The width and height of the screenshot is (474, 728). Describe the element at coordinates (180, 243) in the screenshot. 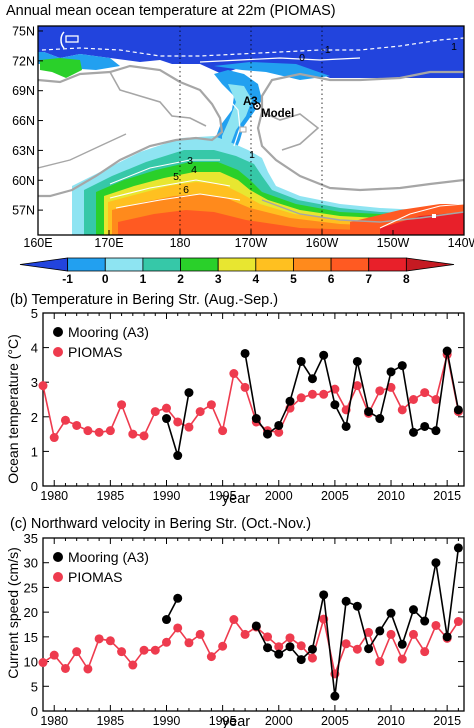

I see `map-x-tick-label: 180` at that location.